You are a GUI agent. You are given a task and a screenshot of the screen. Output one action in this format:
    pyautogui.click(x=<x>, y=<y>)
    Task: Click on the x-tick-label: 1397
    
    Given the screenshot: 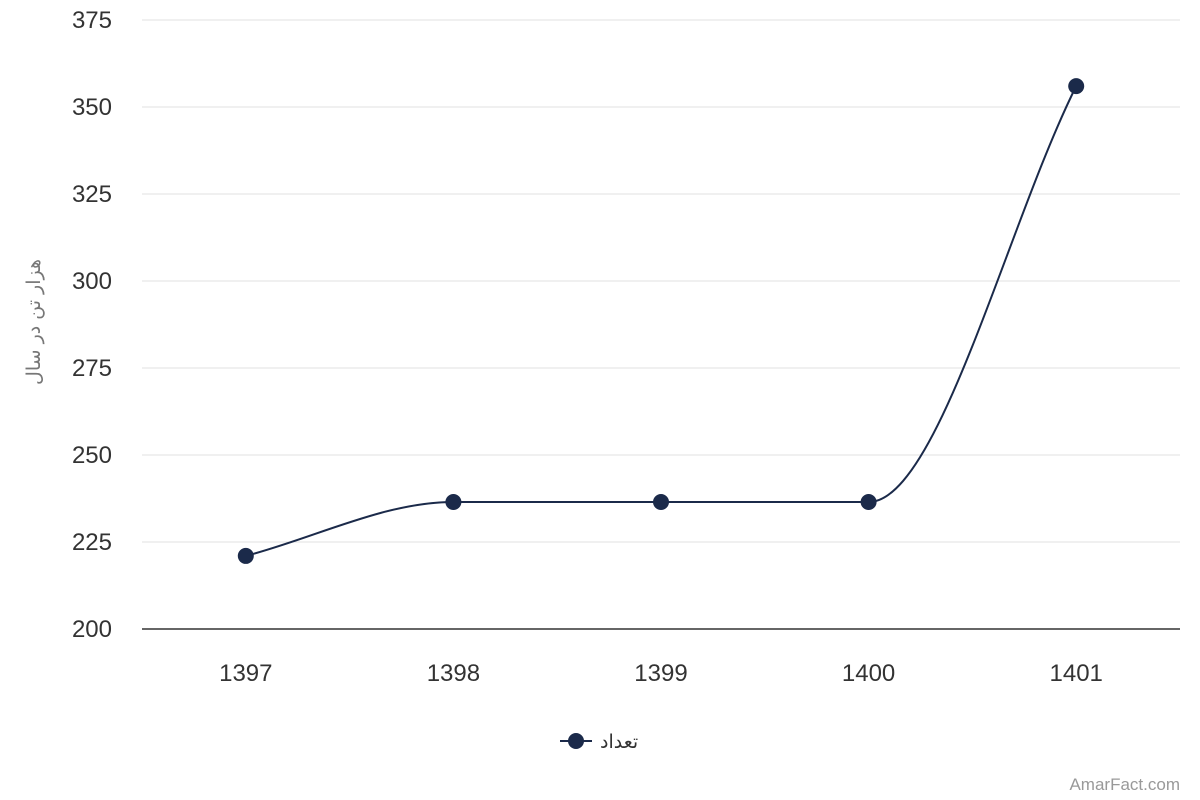 What is the action you would take?
    pyautogui.click(x=245, y=673)
    